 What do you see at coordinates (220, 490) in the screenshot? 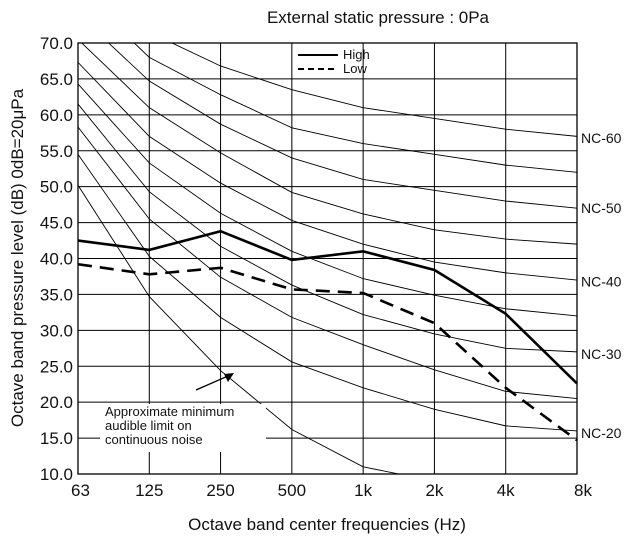
I see `x-tick-label: 250` at bounding box center [220, 490].